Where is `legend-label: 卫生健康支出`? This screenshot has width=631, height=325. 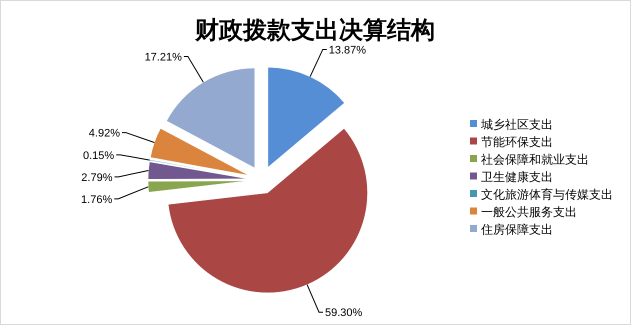 legend-label: 卫生健康支出 is located at coordinates (517, 177).